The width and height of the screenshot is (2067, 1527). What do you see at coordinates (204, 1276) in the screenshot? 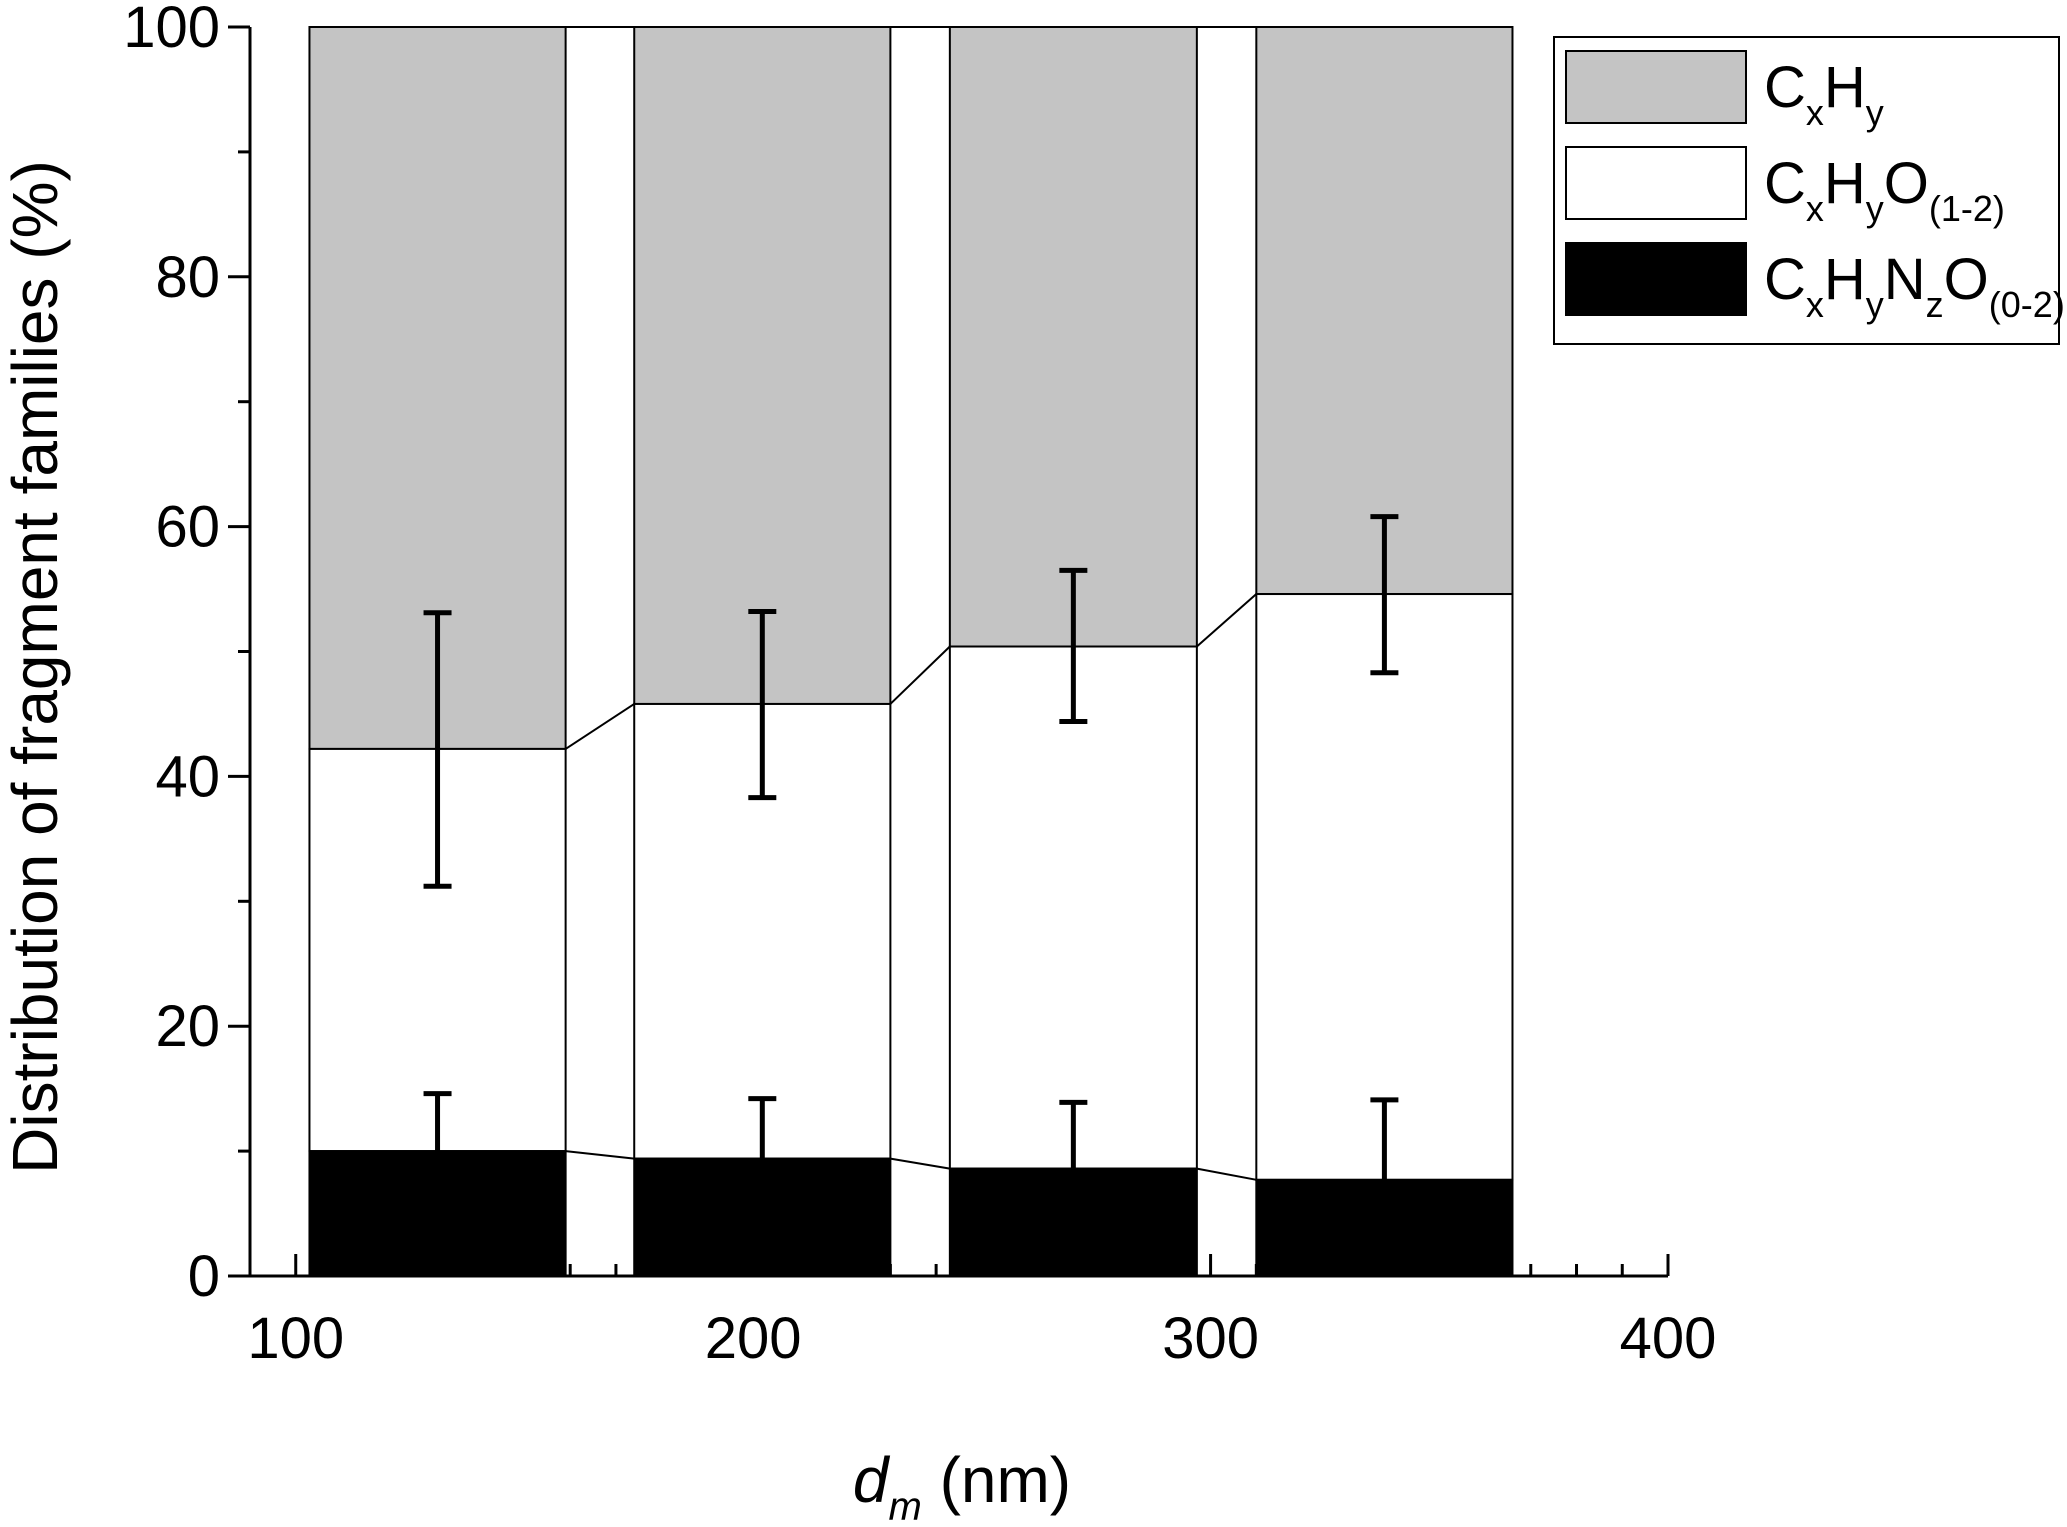
I see `y-tick-label: 0` at bounding box center [204, 1276].